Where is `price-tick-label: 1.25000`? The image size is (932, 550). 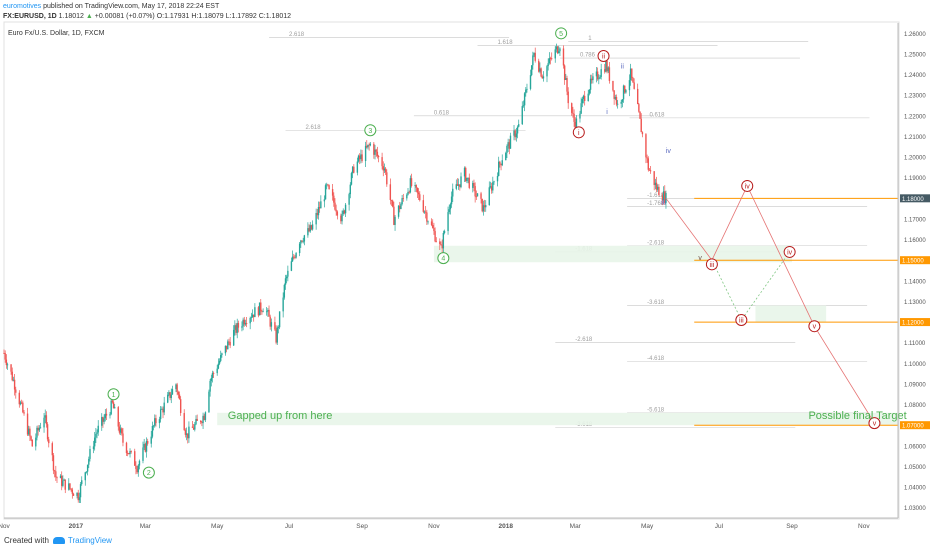
price-tick-label: 1.25000 is located at coordinates (915, 55).